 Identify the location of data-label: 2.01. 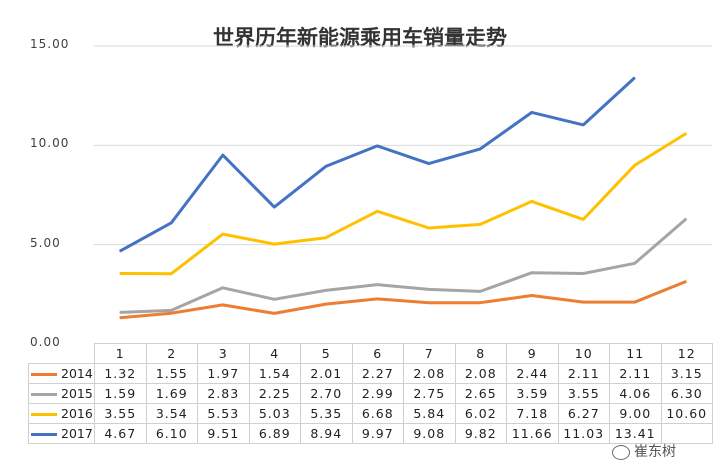
(326, 373).